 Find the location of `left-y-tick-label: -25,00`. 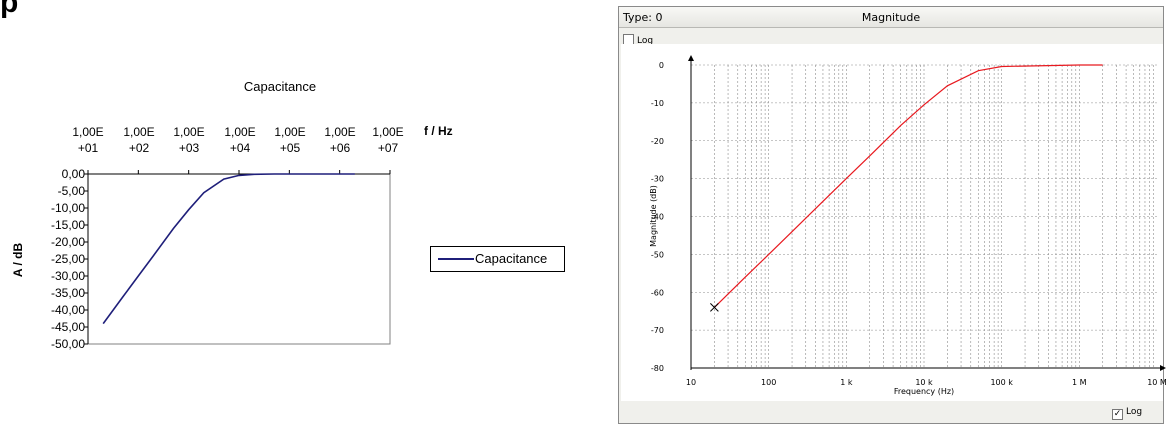

left-y-tick-label: -25,00 is located at coordinates (67, 259).